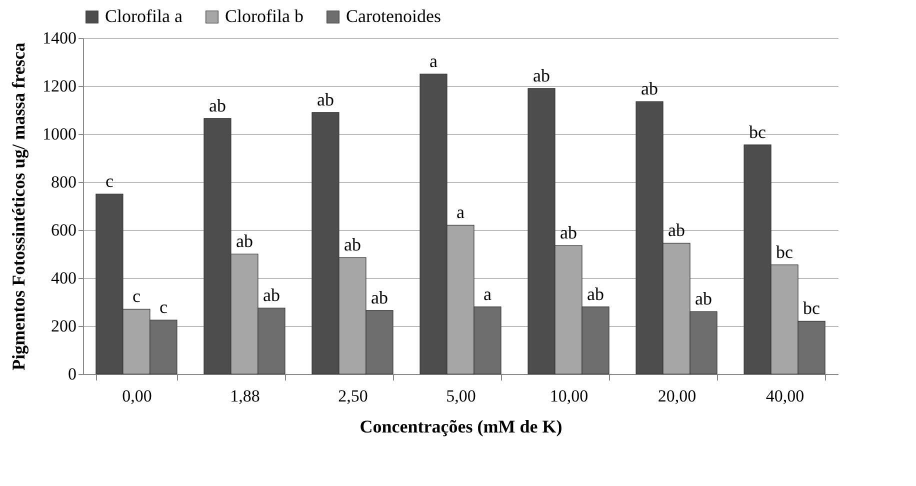 The height and width of the screenshot is (486, 916). Describe the element at coordinates (63, 182) in the screenshot. I see `y-tick-label: 800` at that location.